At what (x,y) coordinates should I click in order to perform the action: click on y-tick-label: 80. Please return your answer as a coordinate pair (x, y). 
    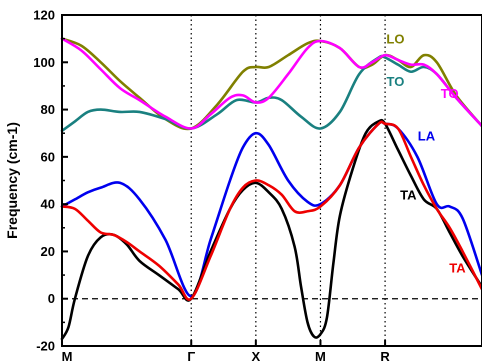
    Looking at the image, I should click on (48, 109).